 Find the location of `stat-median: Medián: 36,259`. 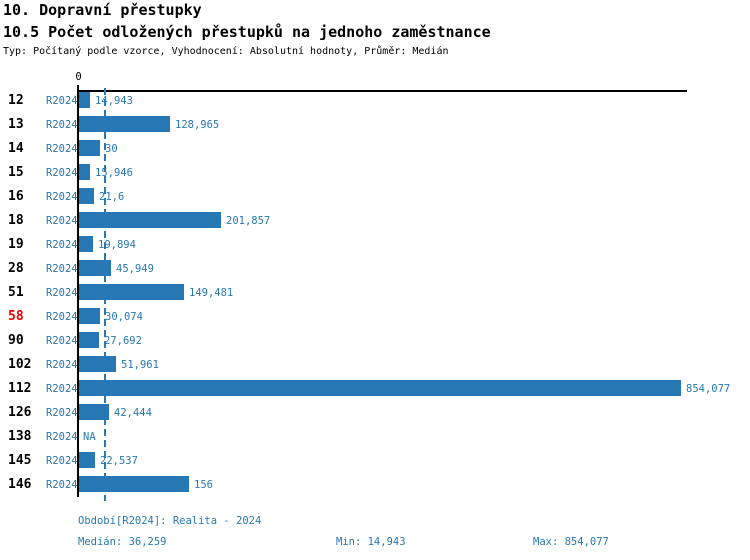

stat-median: Medián: 36,259 is located at coordinates (122, 542).